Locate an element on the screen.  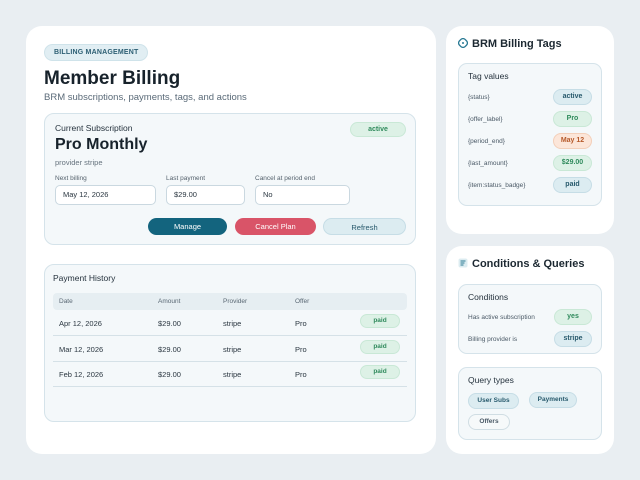
tag-key: {offer_label} is located at coordinates (485, 119).